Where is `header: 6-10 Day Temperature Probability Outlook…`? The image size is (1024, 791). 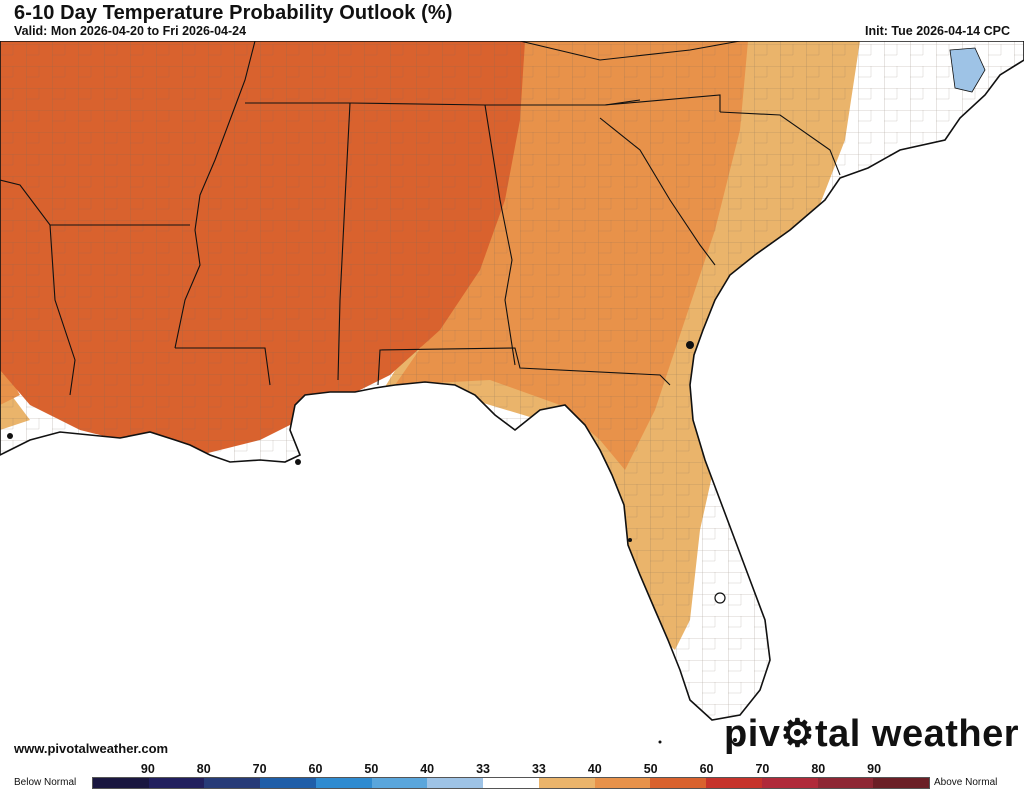
header: 6-10 Day Temperature Probability Outlook… is located at coordinates (512, 20).